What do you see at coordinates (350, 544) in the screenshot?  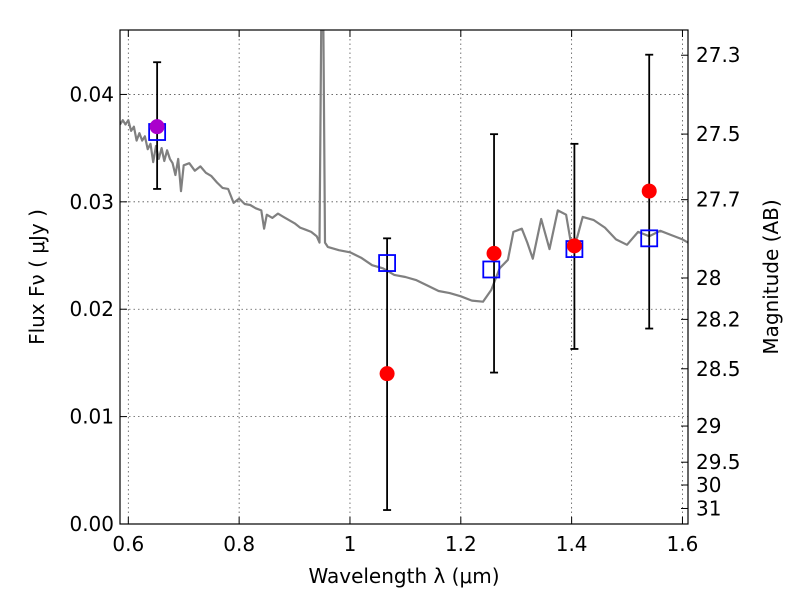 I see `x-tick-label: 1` at bounding box center [350, 544].